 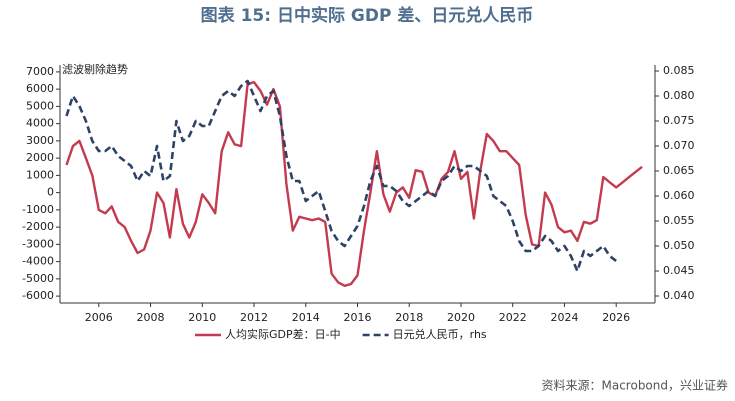 What do you see at coordinates (564, 317) in the screenshot?
I see `x-tick-label: 2024` at bounding box center [564, 317].